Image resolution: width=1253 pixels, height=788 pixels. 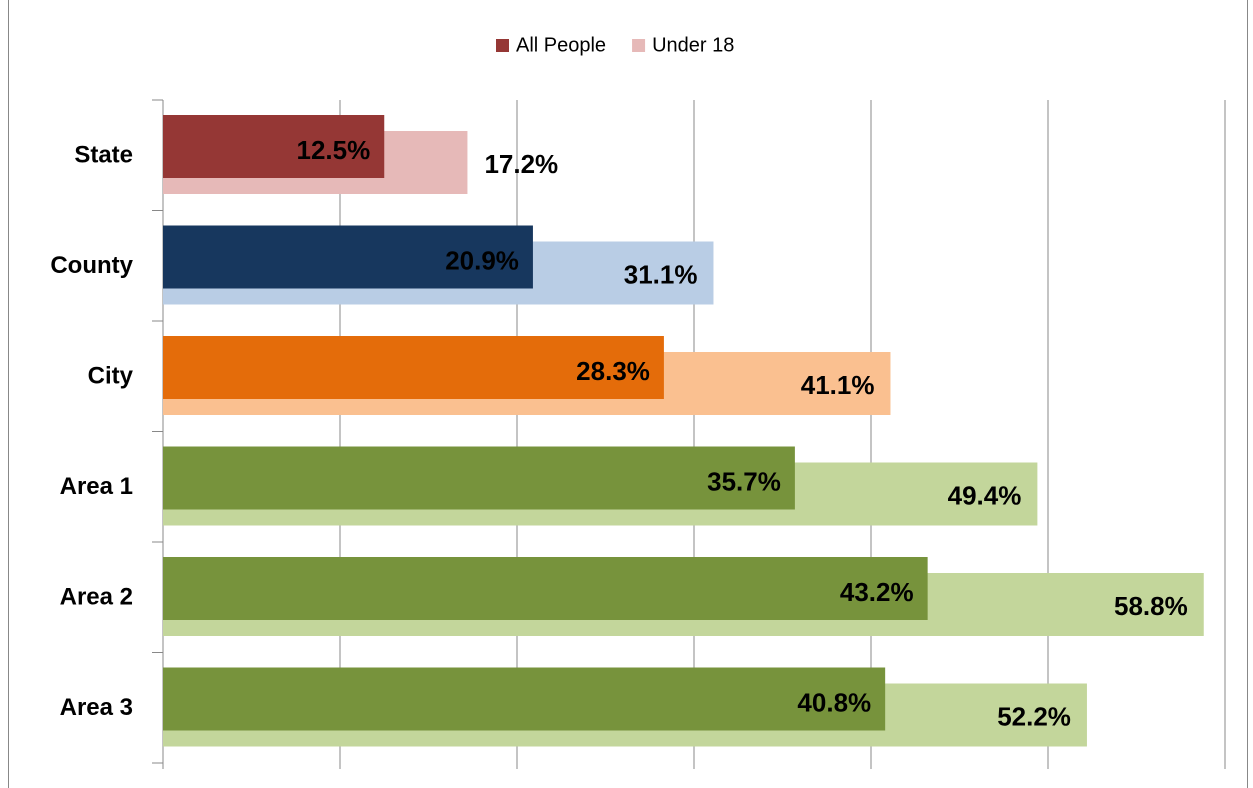 What do you see at coordinates (96, 707) in the screenshot?
I see `category-label: Area 3` at bounding box center [96, 707].